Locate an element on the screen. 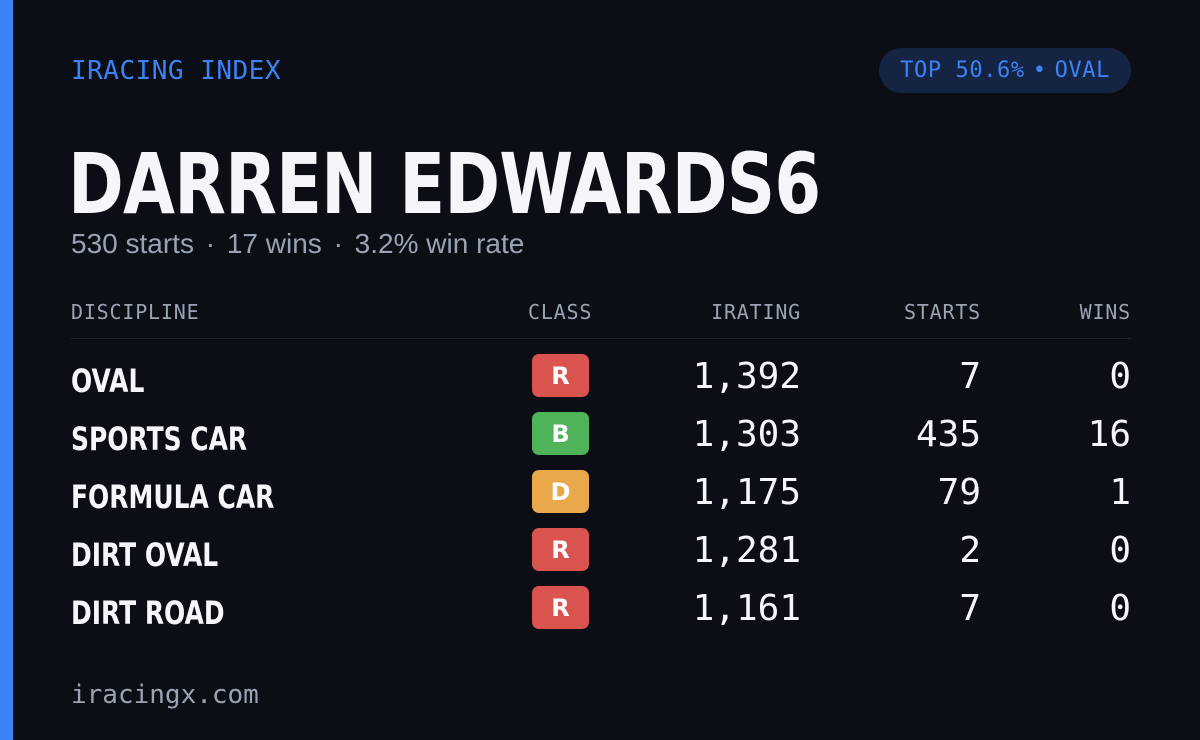  row-irating: 1,175 is located at coordinates (746, 492).